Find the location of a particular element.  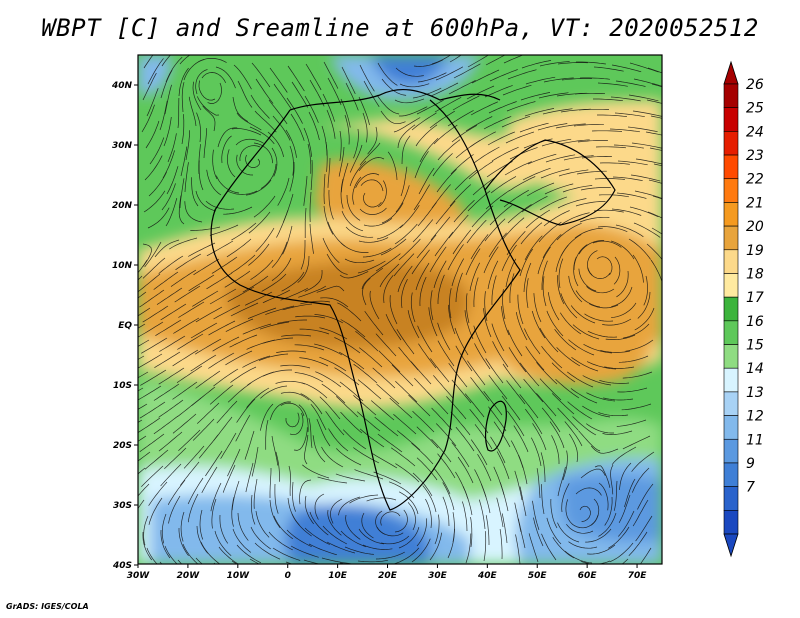

field-band-hot is located at coordinates (347, 305).